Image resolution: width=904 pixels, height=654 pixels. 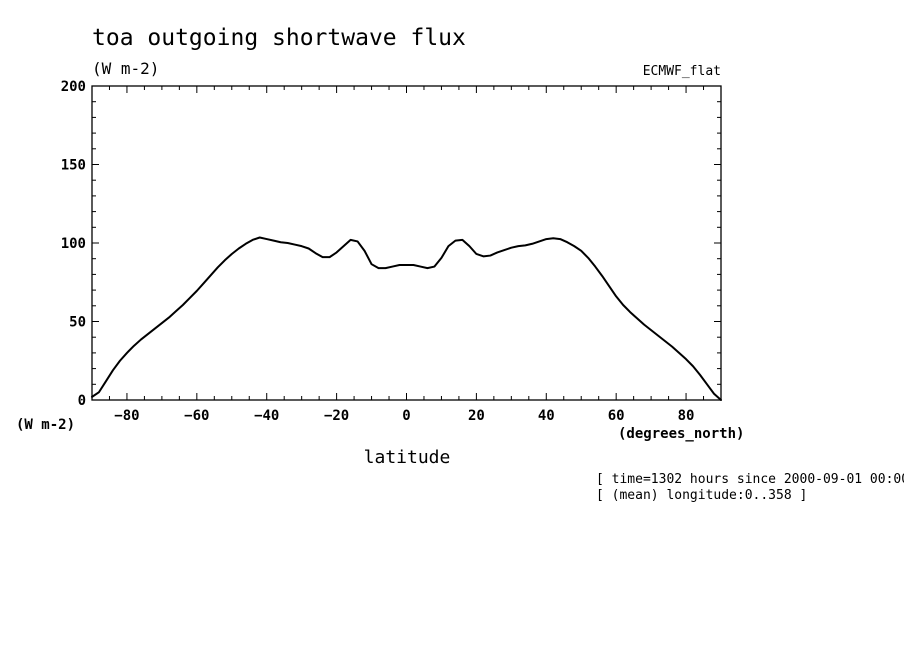 What do you see at coordinates (546, 416) in the screenshot?
I see `x-tick-label: 40` at bounding box center [546, 416].